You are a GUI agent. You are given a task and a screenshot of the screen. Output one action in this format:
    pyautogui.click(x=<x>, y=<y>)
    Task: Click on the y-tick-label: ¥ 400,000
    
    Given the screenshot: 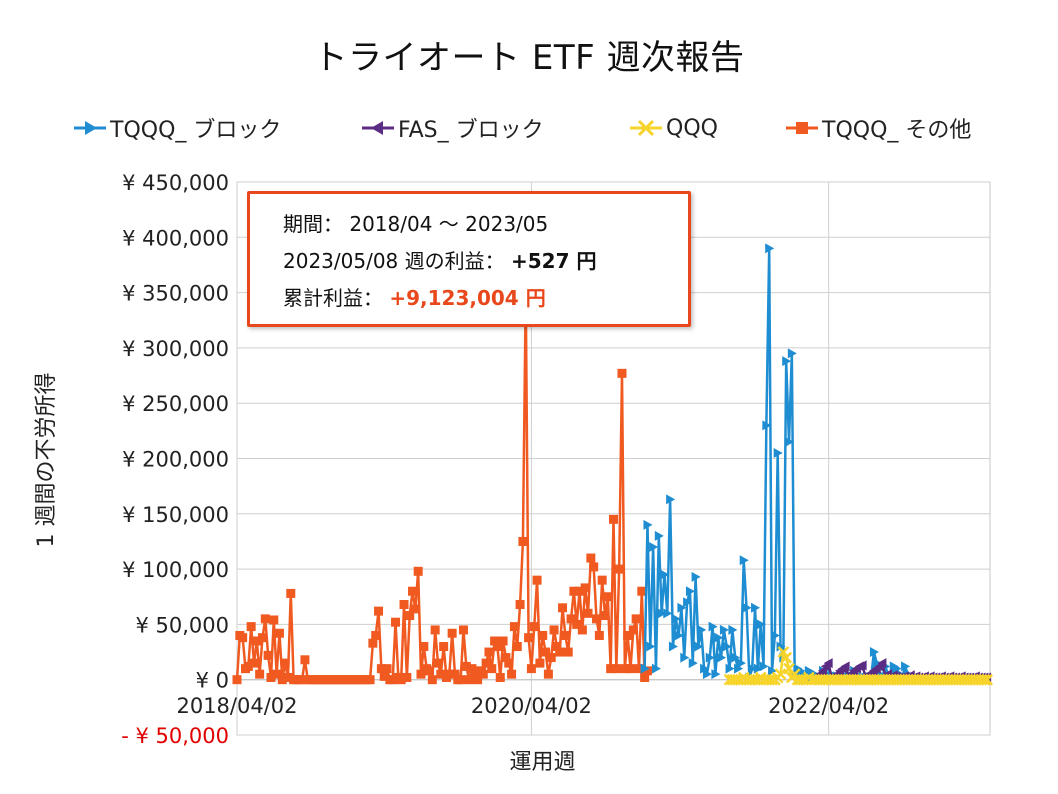 What is the action you would take?
    pyautogui.click(x=175, y=238)
    